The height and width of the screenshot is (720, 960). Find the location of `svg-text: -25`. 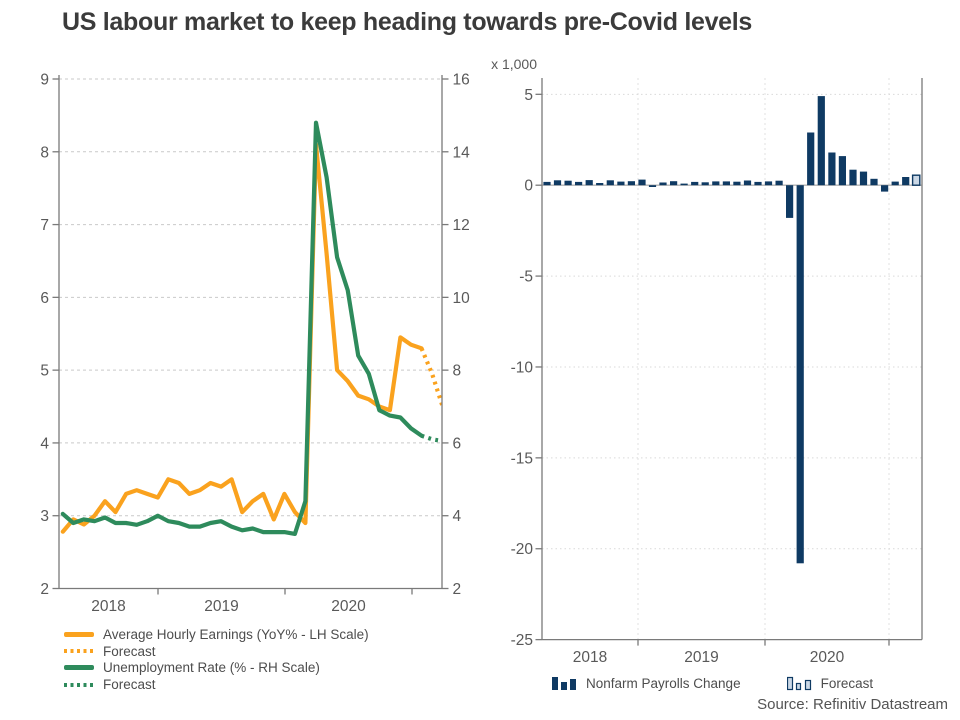

svg-text: -25 is located at coordinates (522, 640).